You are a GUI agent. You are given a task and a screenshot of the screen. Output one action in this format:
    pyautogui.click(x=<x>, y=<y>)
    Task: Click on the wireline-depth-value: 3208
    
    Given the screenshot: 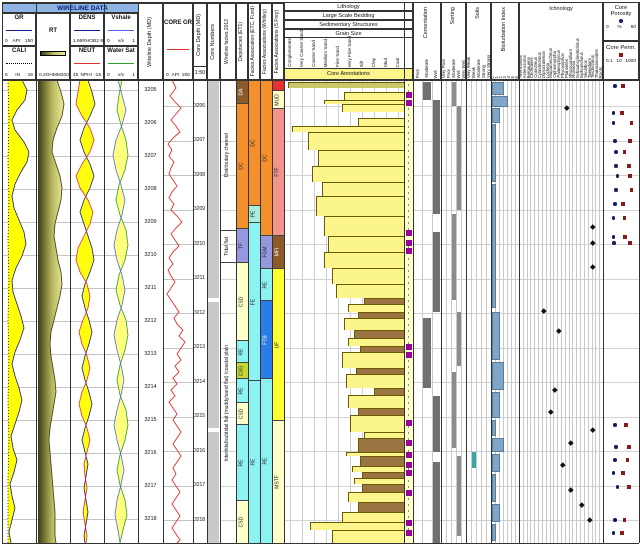 What is the action you would take?
    pyautogui.click(x=150, y=188)
    